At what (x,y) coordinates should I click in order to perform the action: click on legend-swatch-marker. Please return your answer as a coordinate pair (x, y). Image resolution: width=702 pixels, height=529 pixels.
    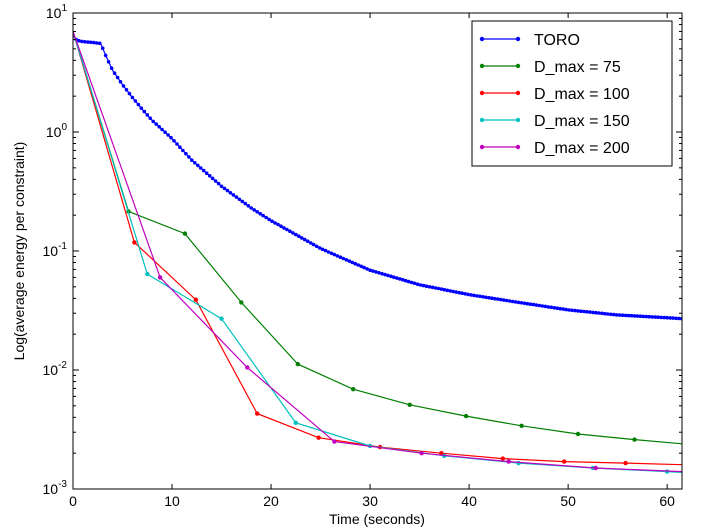
    Looking at the image, I should click on (518, 120).